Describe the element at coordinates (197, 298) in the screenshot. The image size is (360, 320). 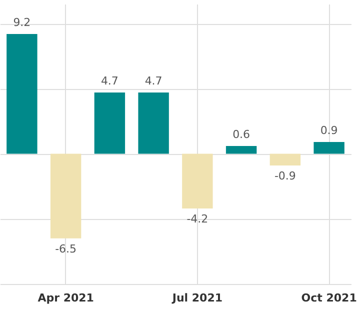
I see `x-tick-label: Jul 2021` at that location.